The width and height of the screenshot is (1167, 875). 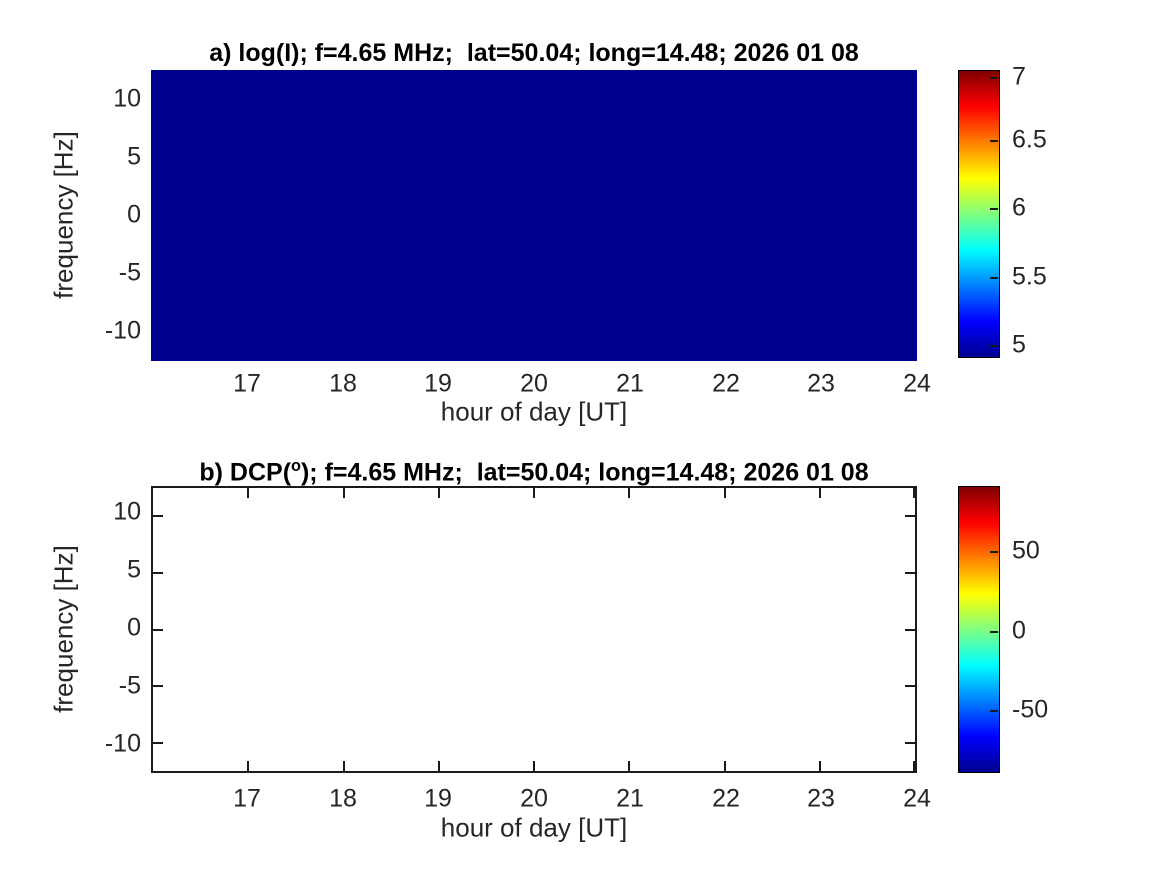 I want to click on panel-a-colorbar, so click(x=979, y=214).